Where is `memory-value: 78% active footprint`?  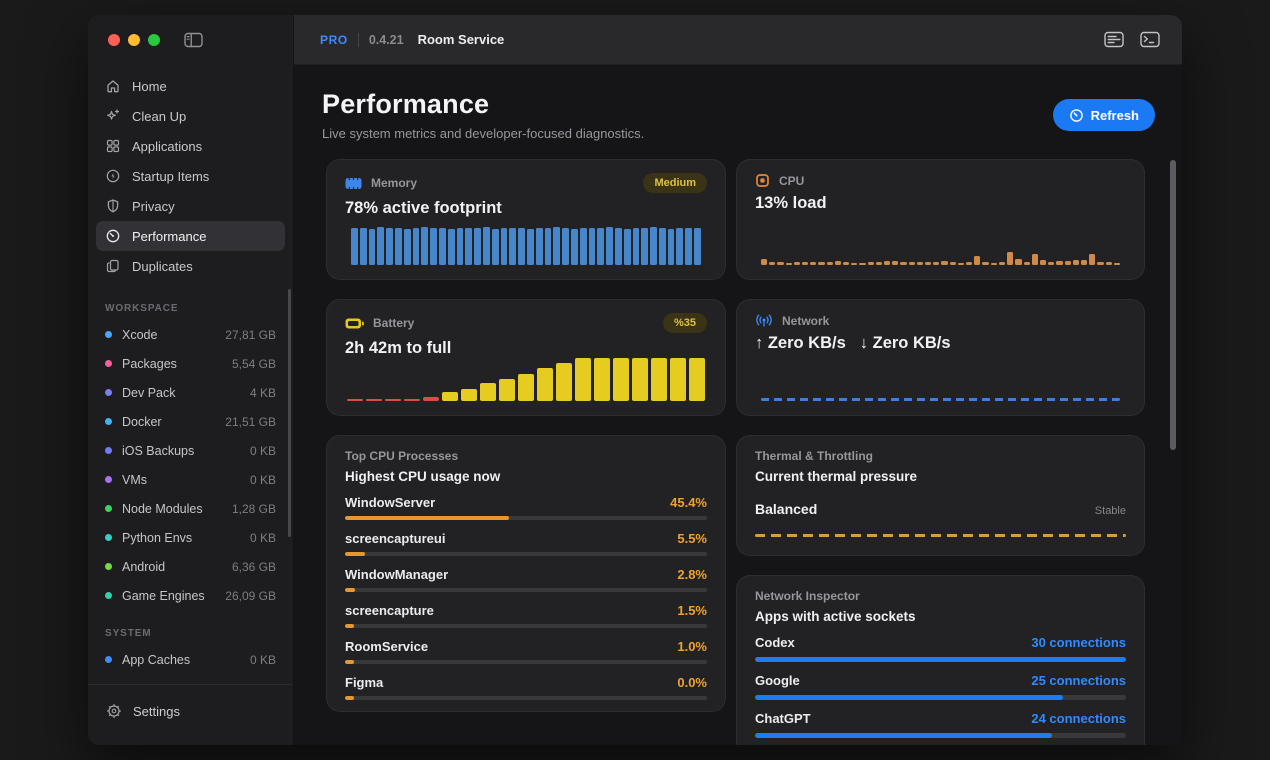
memory-value: 78% active footprint is located at coordinates (423, 208).